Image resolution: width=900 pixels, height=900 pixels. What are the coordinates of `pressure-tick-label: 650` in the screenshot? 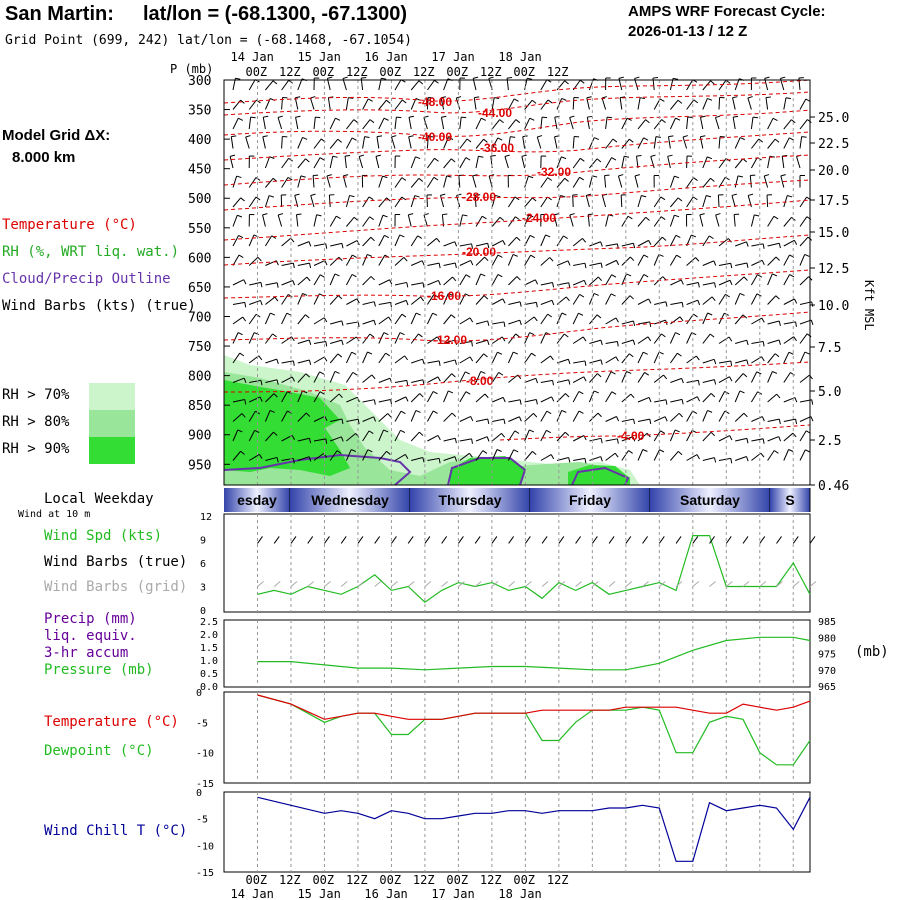 It's located at (199, 288).